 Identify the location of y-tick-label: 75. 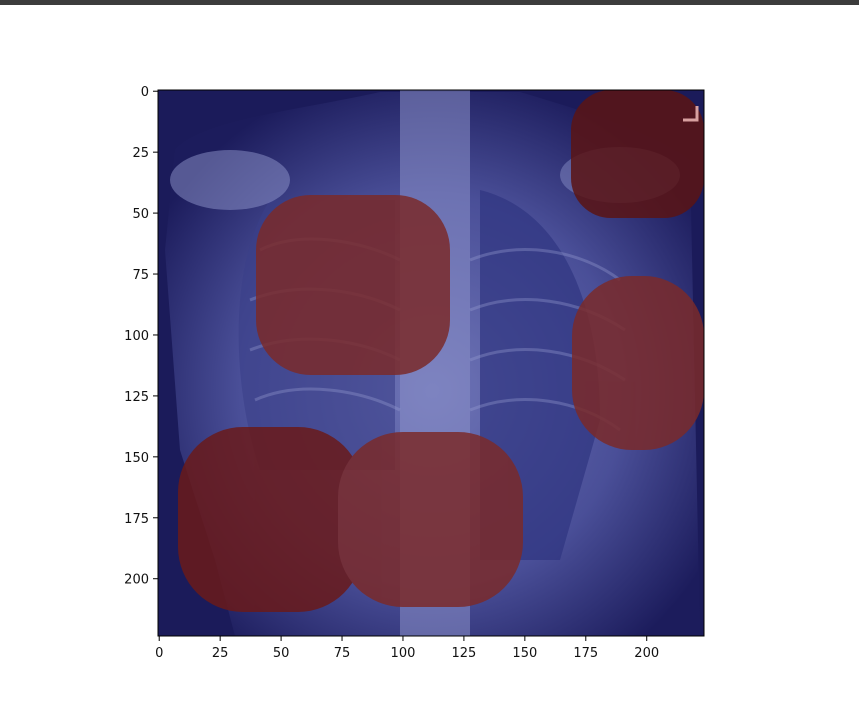
(140, 275).